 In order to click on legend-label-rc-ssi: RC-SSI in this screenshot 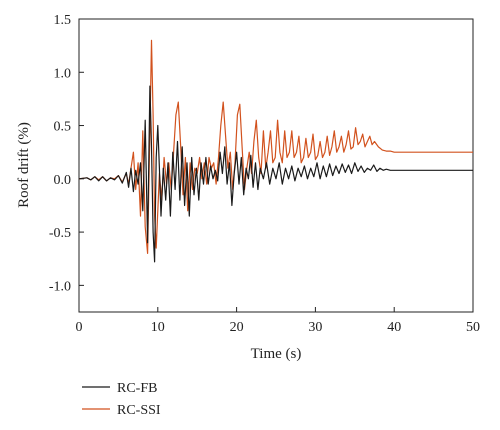, I will do `click(139, 410)`.